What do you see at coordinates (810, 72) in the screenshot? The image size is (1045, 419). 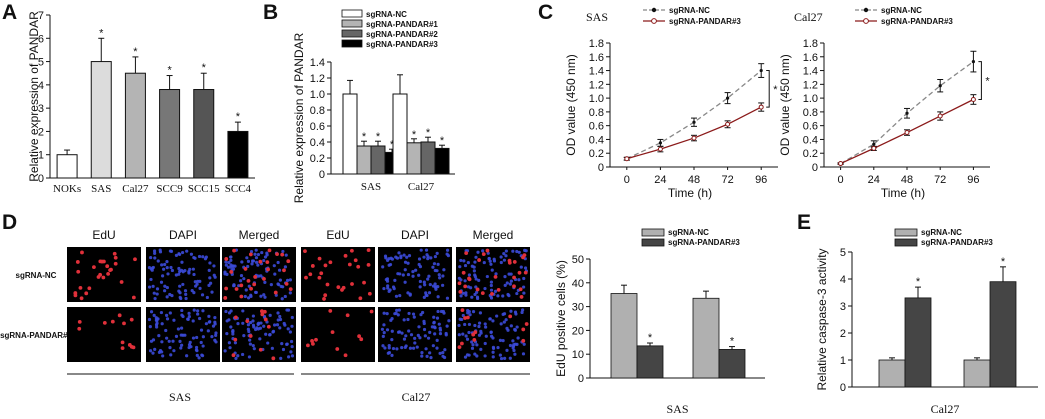 I see `y-tick-label: 1.4` at bounding box center [810, 72].